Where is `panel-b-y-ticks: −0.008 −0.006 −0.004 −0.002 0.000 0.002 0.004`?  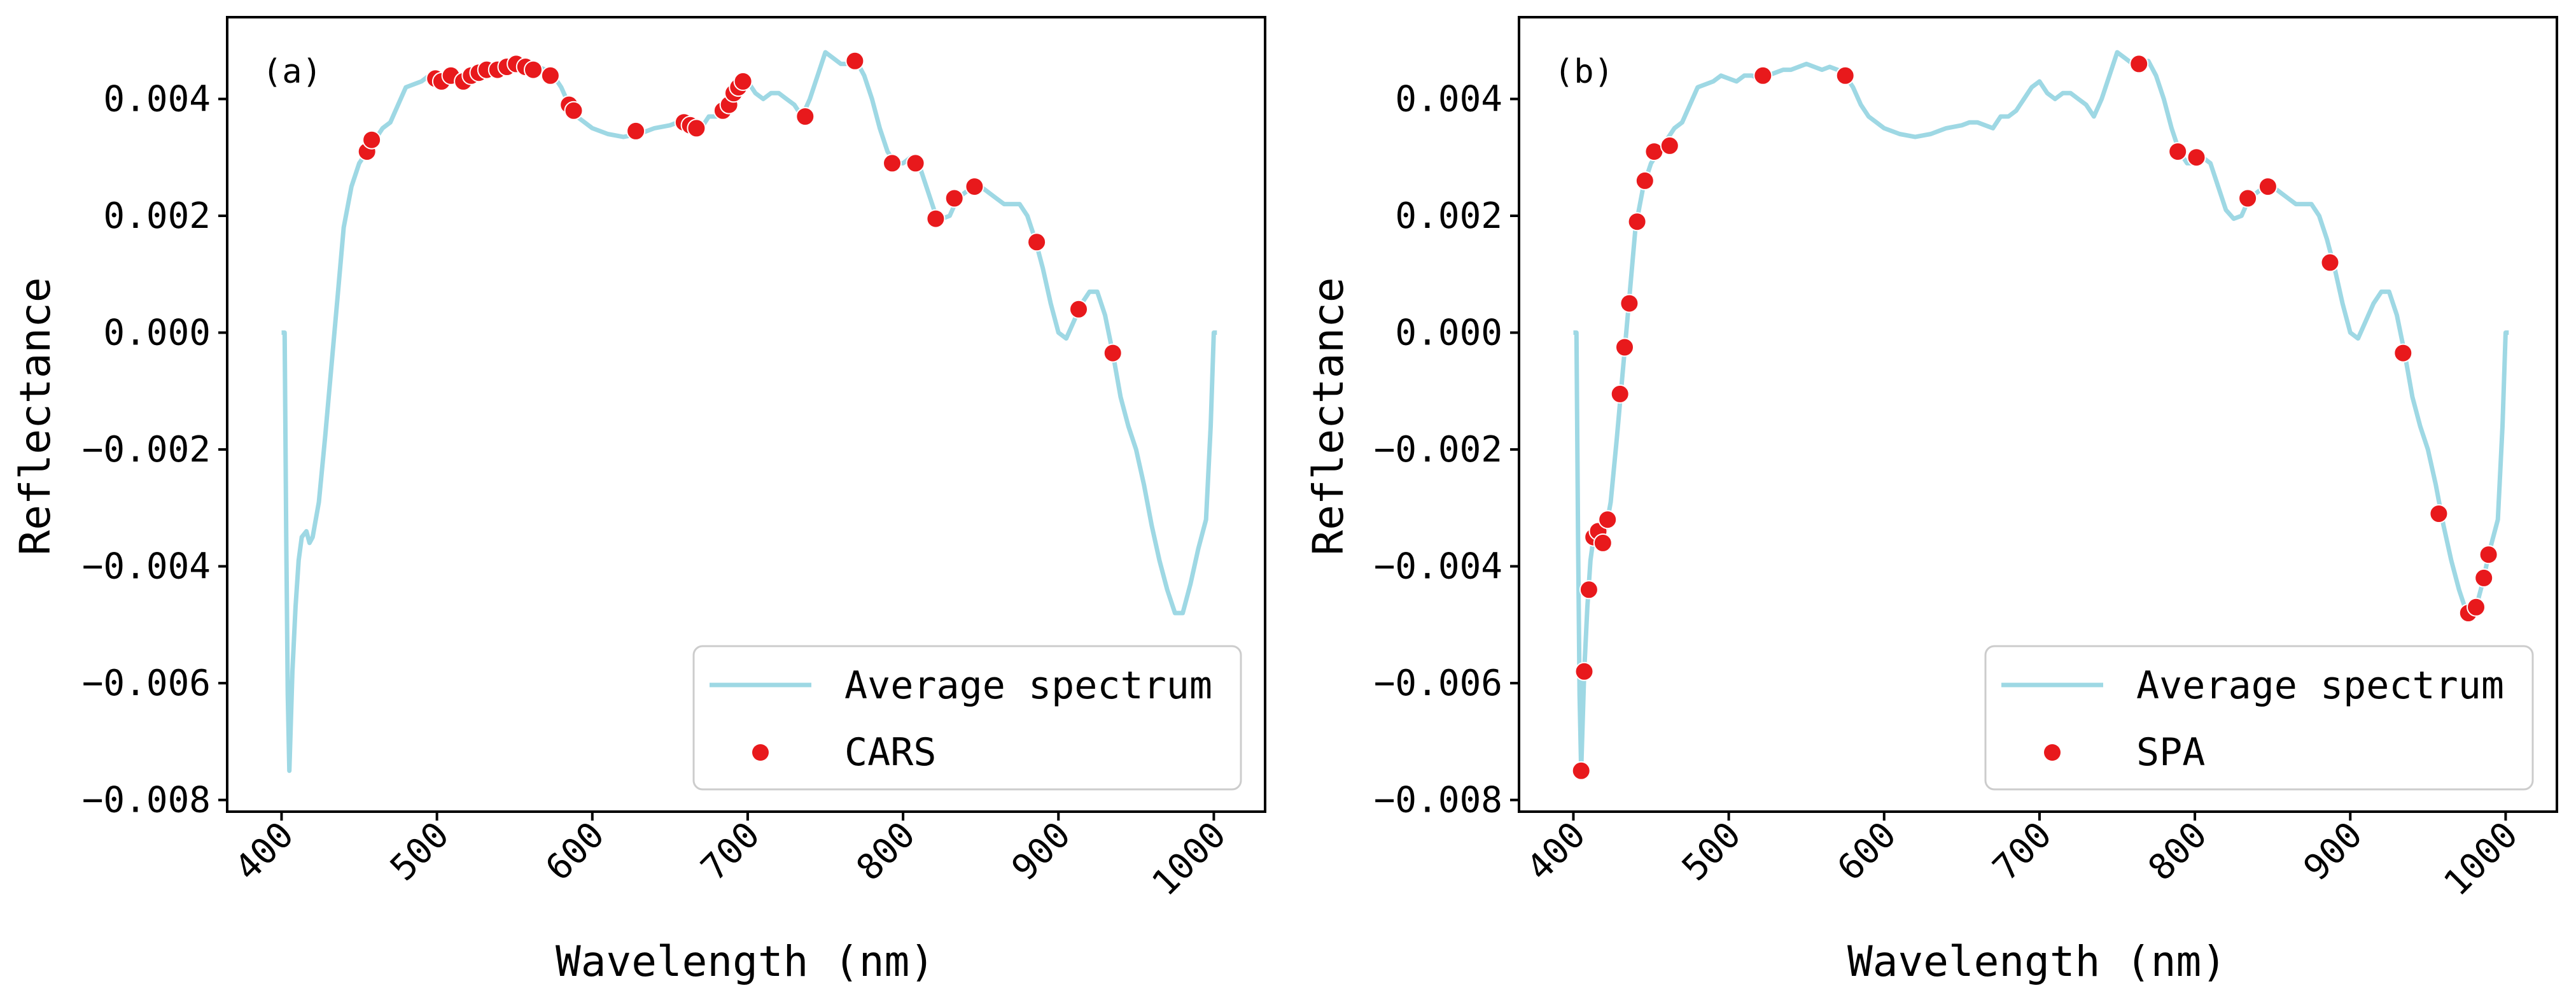
panel-b-y-ticks: −0.008 −0.006 −0.004 −0.002 0.000 0.002 0.004 is located at coordinates (1446, 450).